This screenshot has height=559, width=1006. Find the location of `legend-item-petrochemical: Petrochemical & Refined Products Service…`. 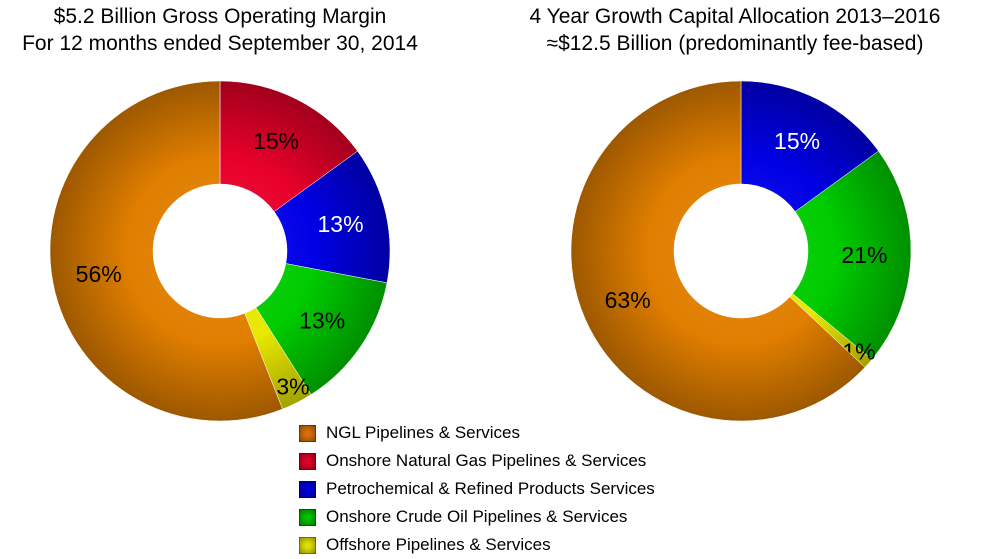

legend-item-petrochemical: Petrochemical & Refined Products Service… is located at coordinates (477, 489).